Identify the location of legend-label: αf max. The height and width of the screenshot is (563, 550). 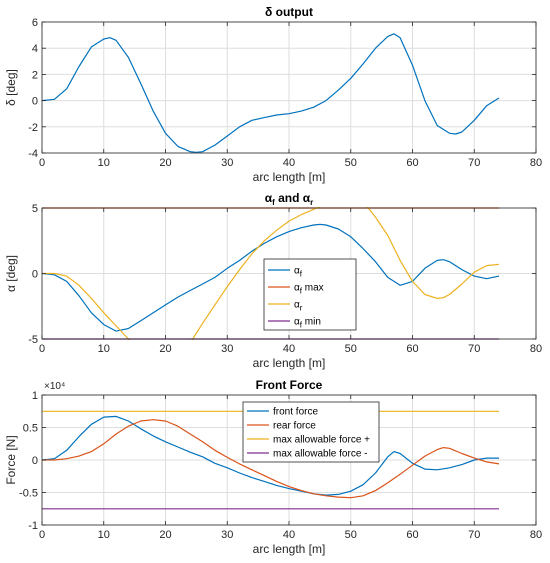
(309, 289).